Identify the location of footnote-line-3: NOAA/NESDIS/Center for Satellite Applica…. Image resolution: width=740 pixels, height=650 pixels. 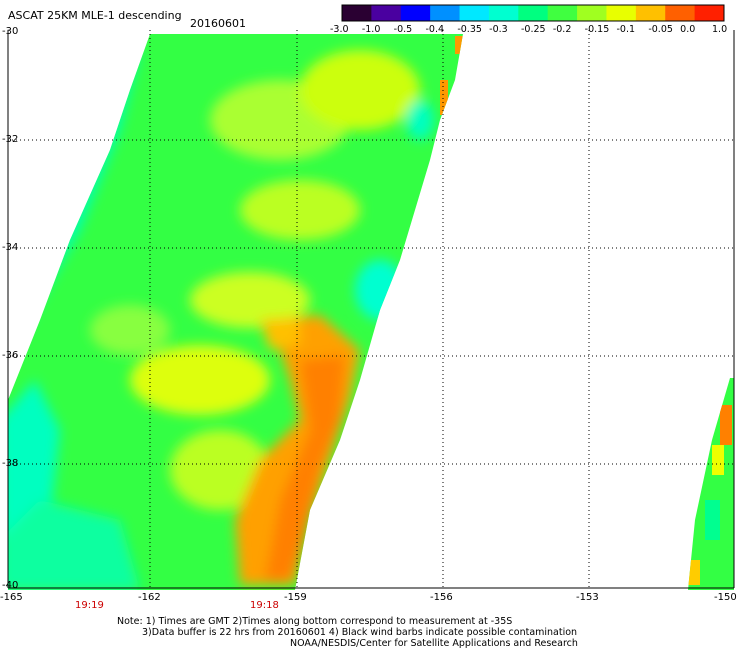
(434, 643).